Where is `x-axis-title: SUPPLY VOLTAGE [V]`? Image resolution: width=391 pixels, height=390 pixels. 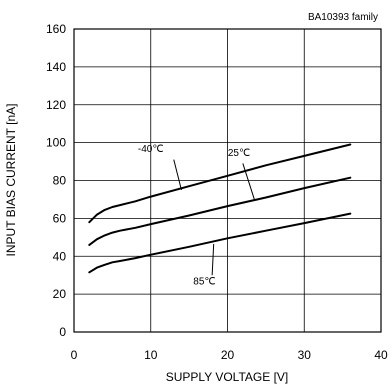
x-axis-title: SUPPLY VOLTAGE [V] is located at coordinates (227, 377).